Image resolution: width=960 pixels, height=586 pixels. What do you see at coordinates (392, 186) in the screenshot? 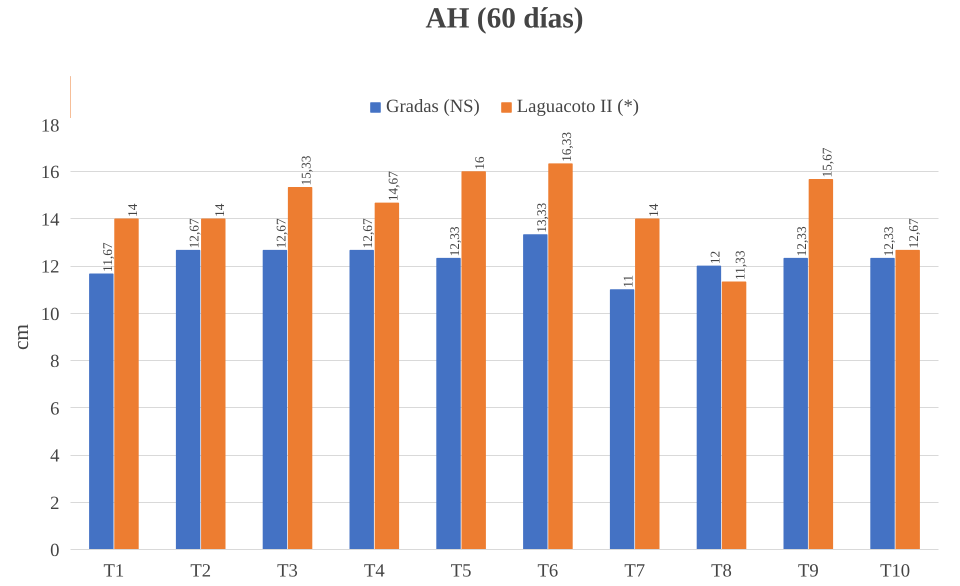
I see `data-label: 14,67` at bounding box center [392, 186].